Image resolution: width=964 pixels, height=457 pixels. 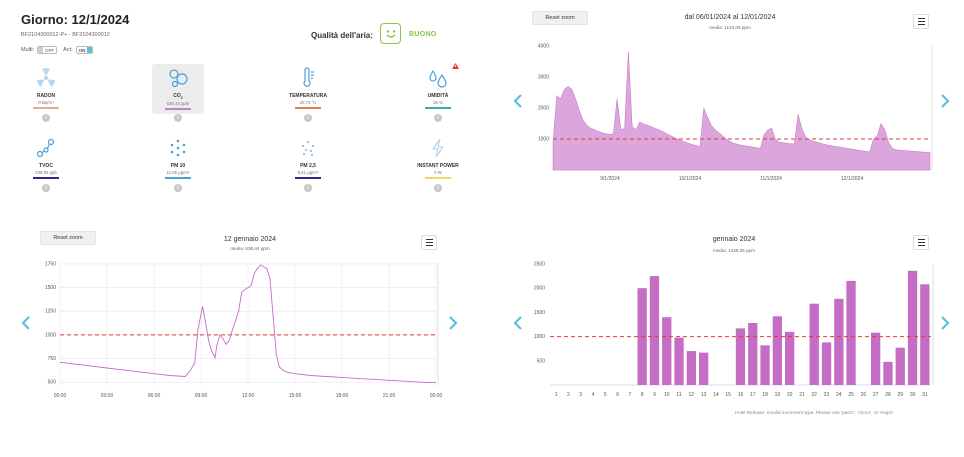 I want to click on x-tick-label: 4, so click(x=593, y=395).